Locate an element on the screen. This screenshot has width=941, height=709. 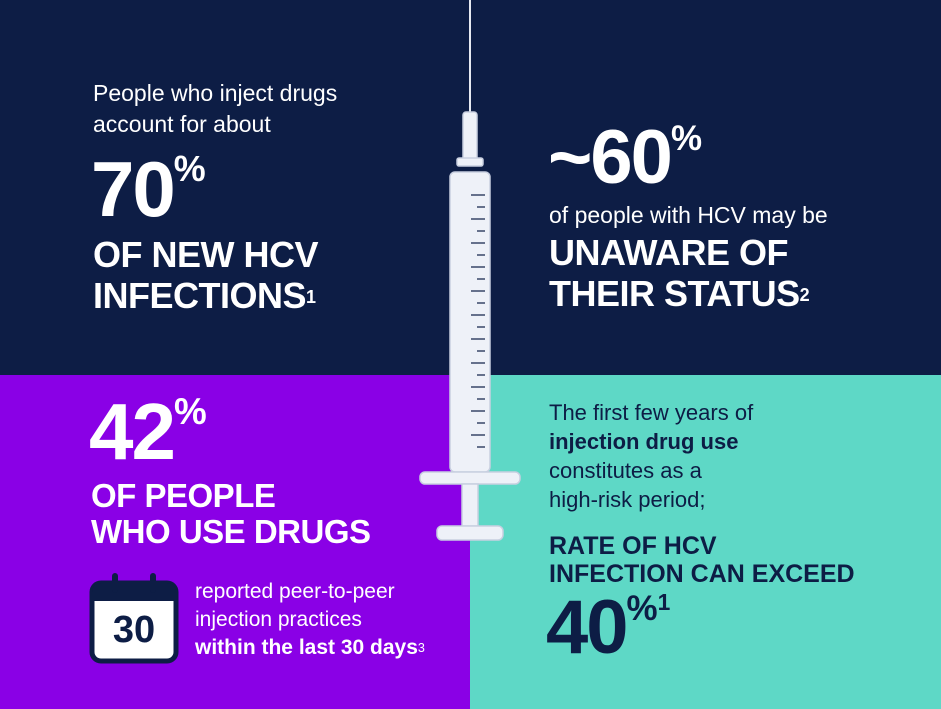
tr-headline: UNAWARE OF THEIR STATUS2 is located at coordinates (679, 273).